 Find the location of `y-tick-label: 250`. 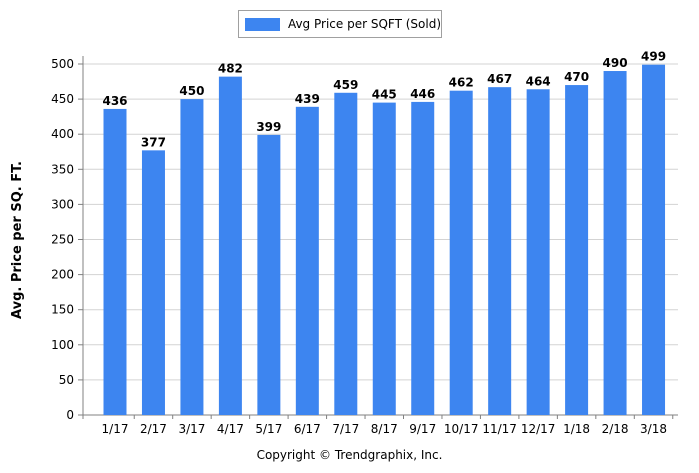

y-tick-label: 250 is located at coordinates (62, 240).